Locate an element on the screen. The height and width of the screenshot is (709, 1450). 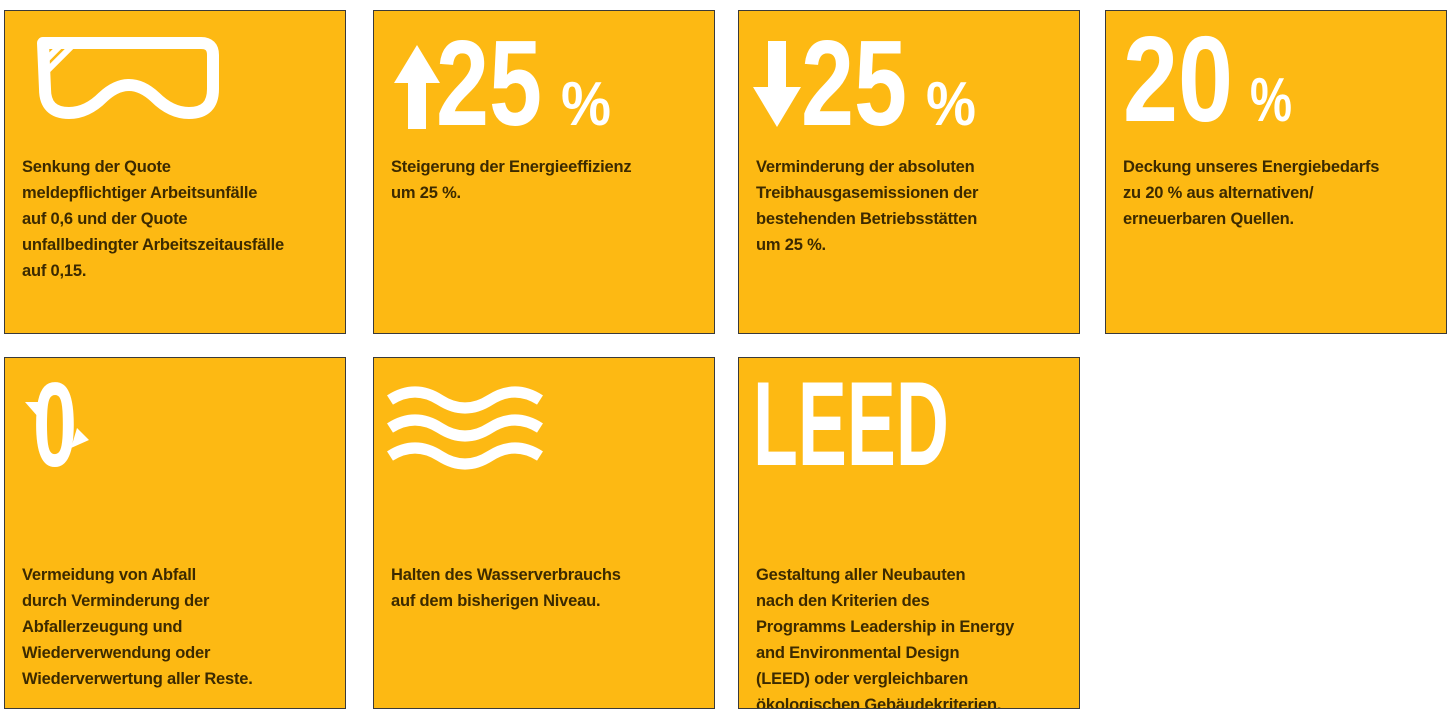
text-line: and Environmental Design is located at coordinates (858, 653).